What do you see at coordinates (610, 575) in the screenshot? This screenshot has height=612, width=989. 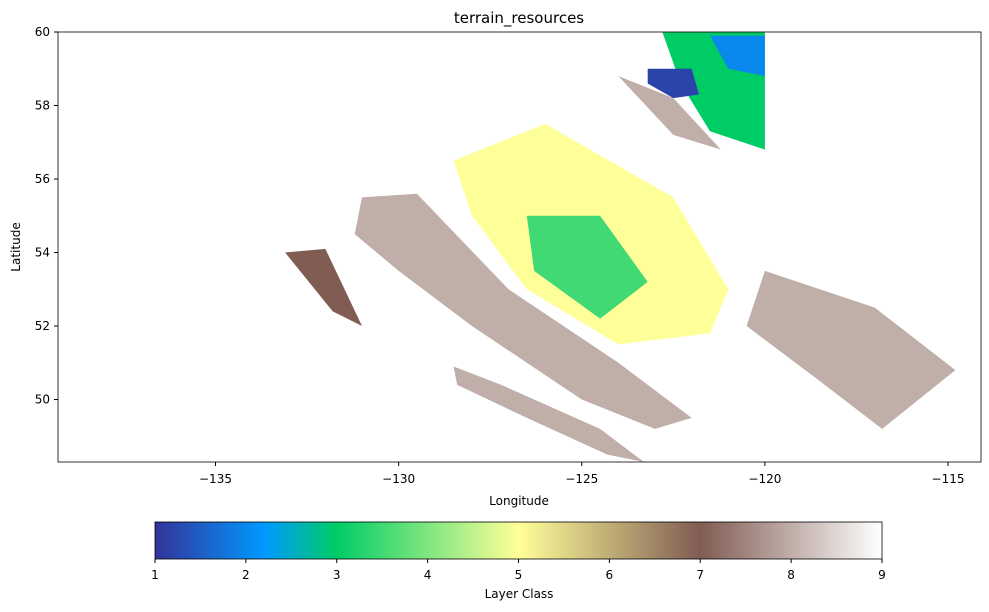 I see `colorbar-tick-label: 6` at bounding box center [610, 575].